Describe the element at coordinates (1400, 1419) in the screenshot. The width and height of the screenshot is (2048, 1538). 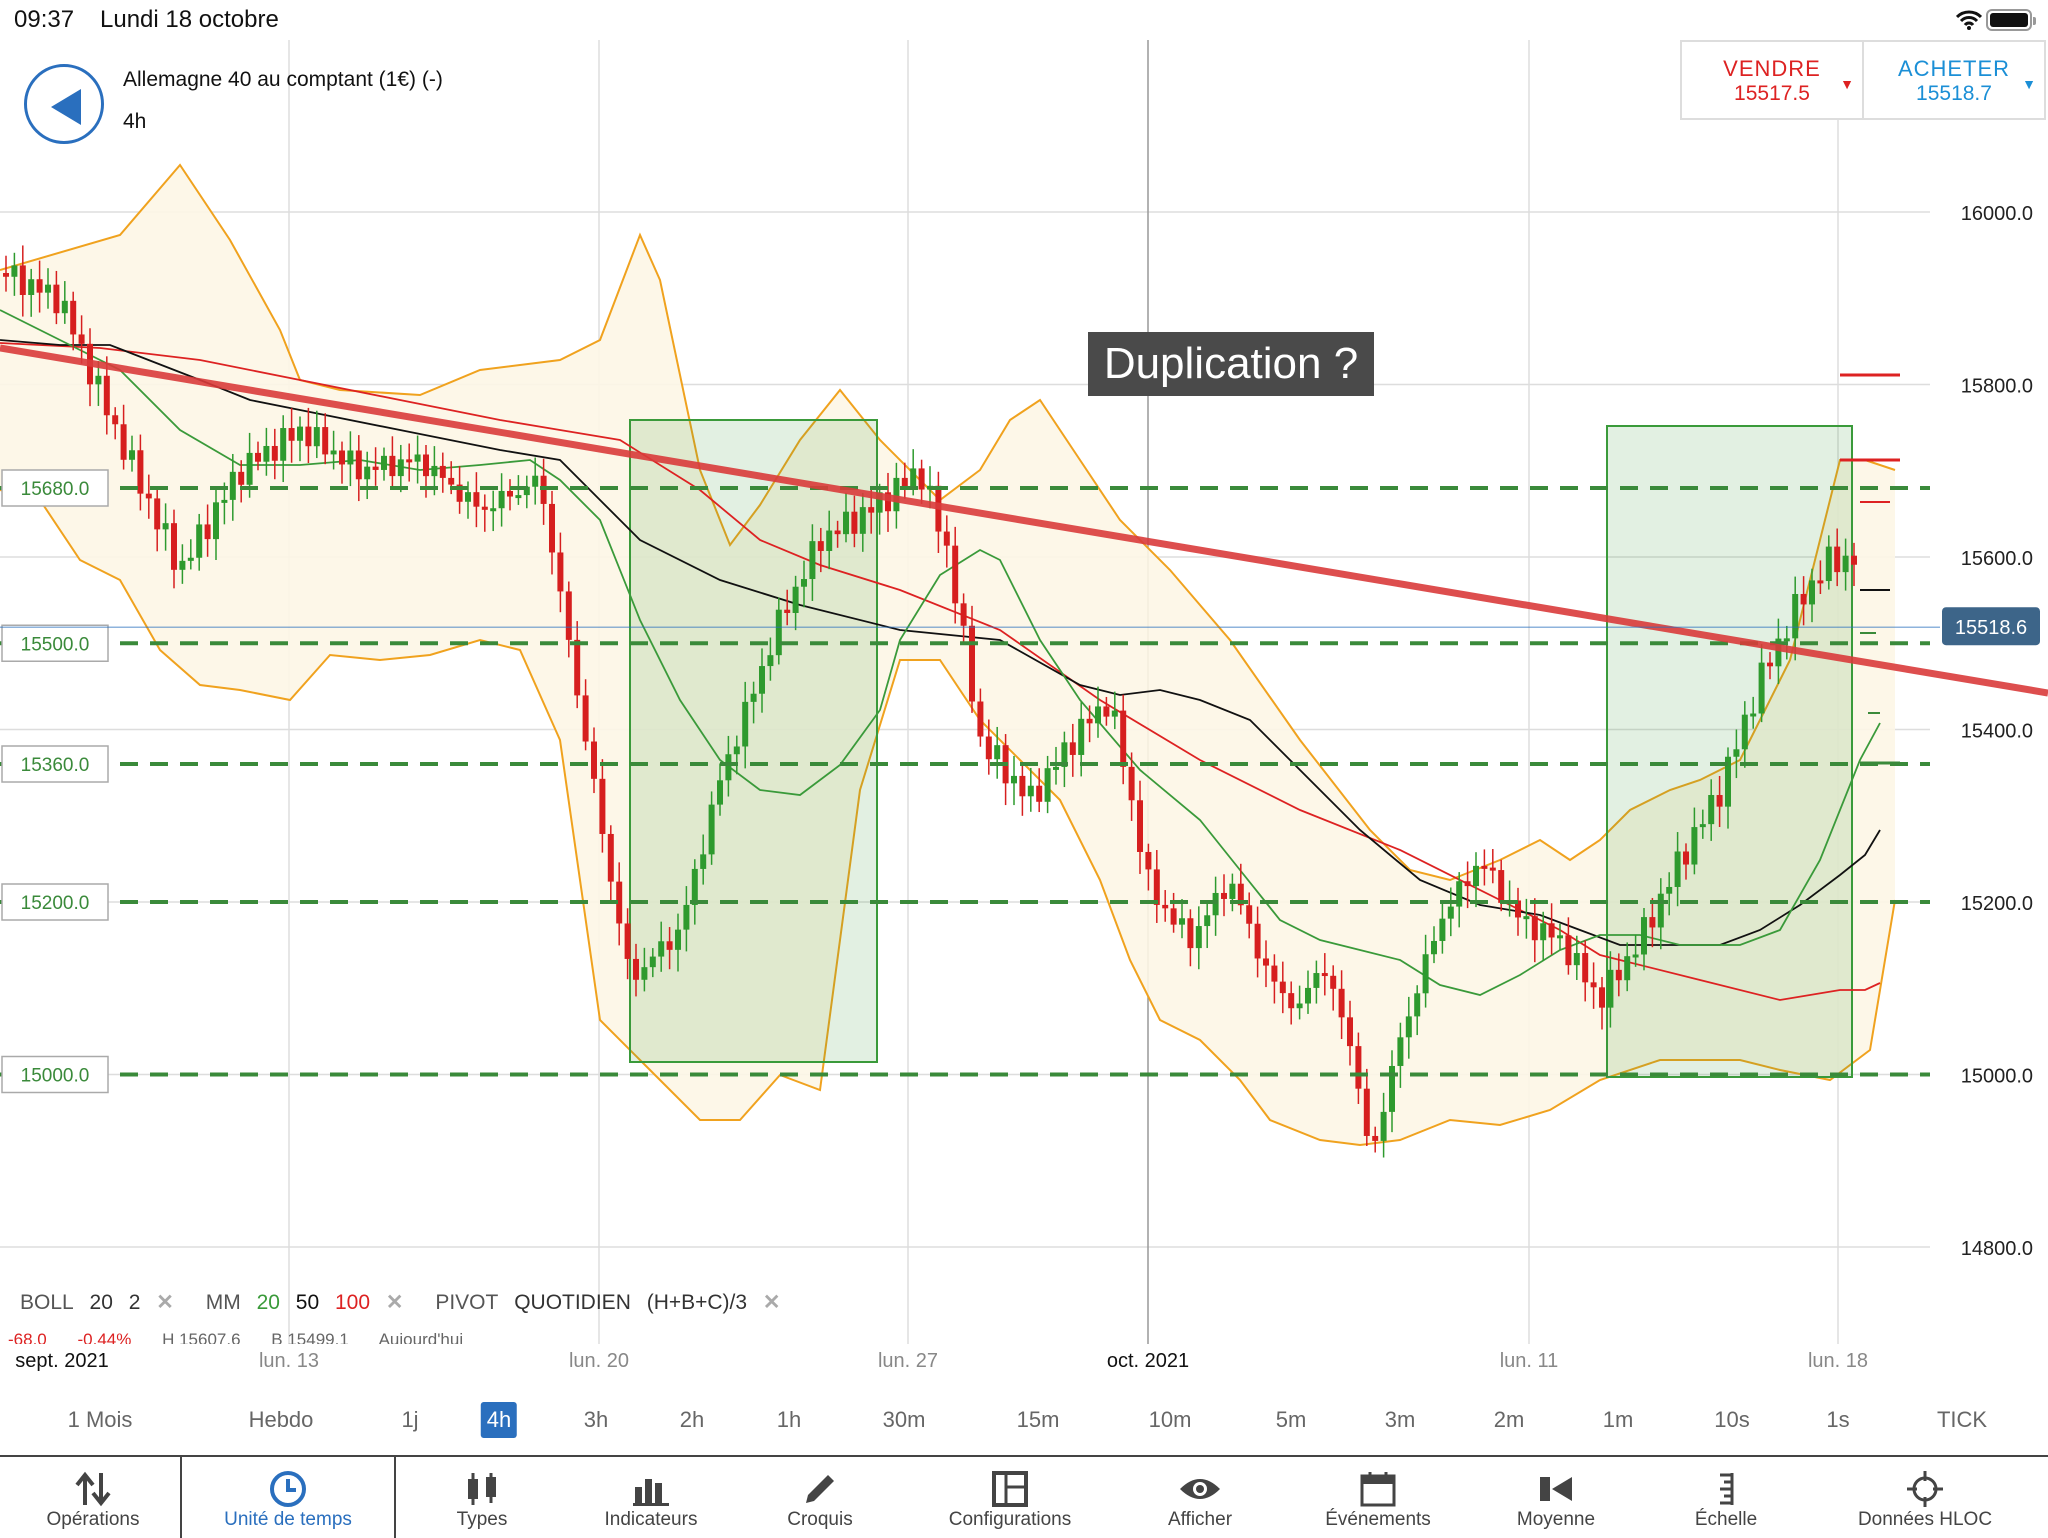
I see `timeframe-3m: 3m` at that location.